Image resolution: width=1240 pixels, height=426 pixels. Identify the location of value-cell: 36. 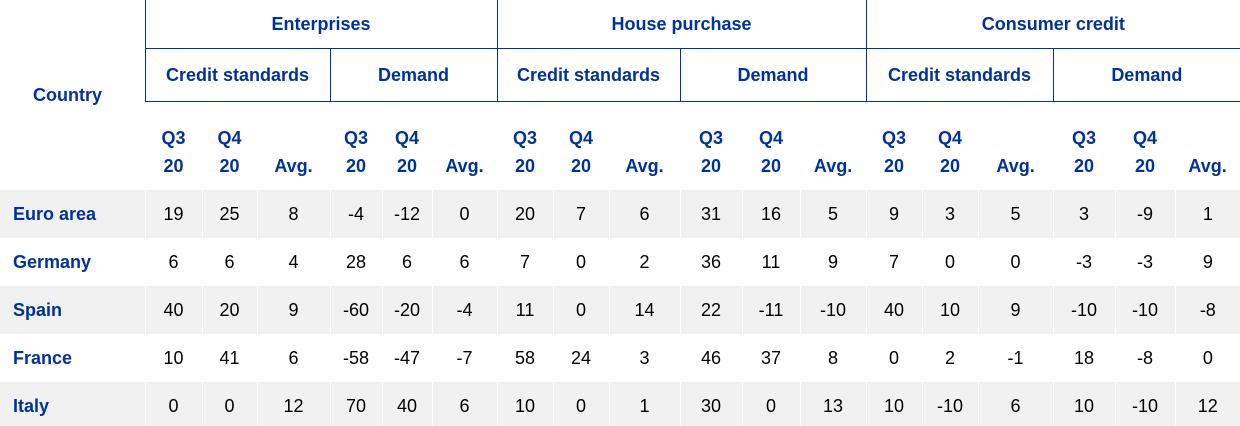
(711, 262).